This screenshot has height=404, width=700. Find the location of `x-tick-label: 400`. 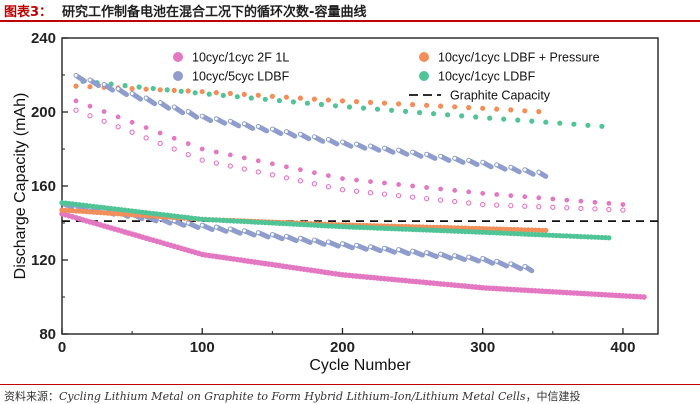

x-tick-label: 400 is located at coordinates (622, 347).